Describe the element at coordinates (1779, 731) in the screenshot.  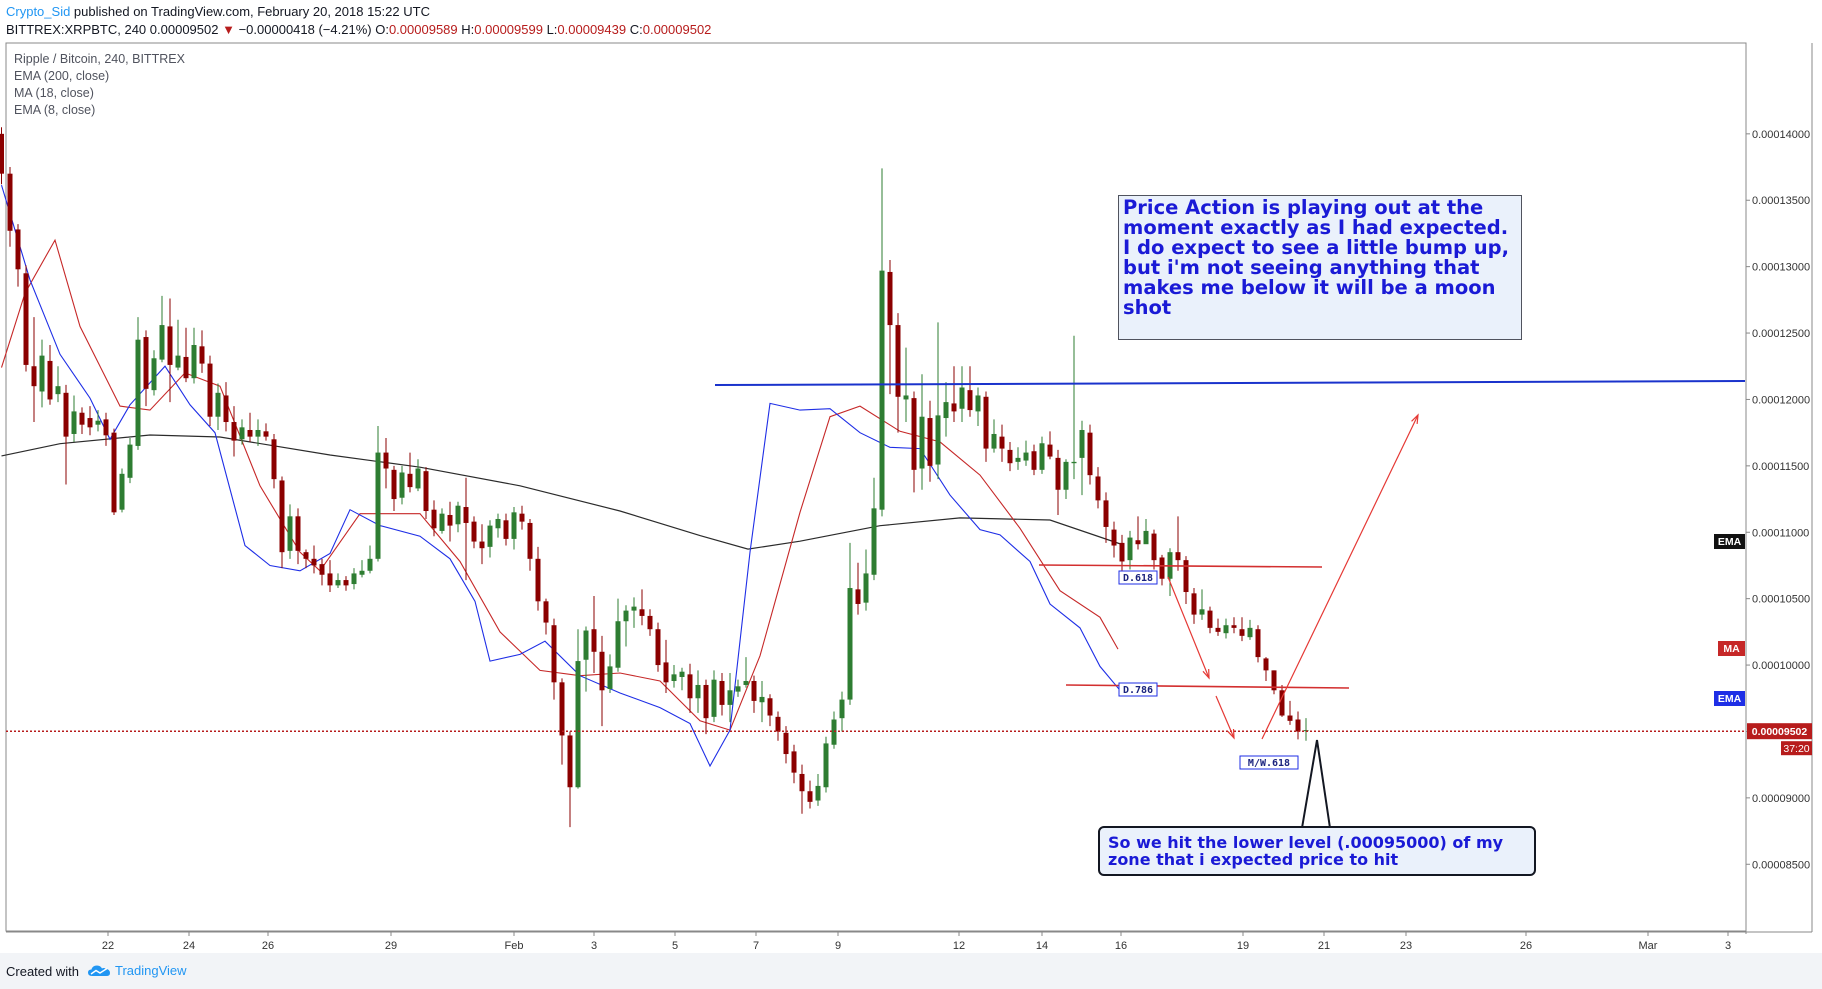
I see `current-price-tag: 0.00009502` at that location.